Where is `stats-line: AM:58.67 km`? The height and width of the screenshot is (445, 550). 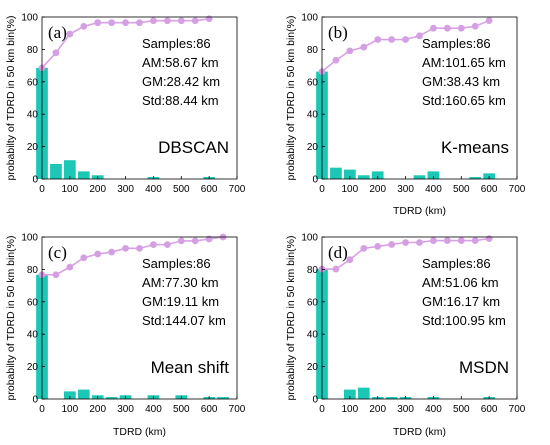 stats-line: AM:58.67 km is located at coordinates (180, 62).